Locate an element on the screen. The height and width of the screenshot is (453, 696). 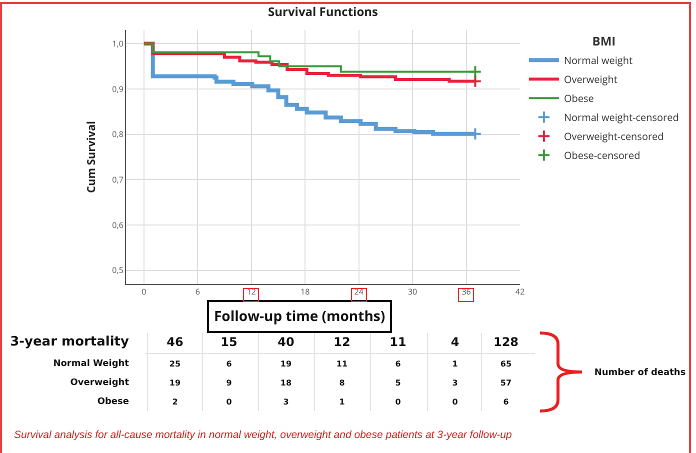
x-tick-label: 24 is located at coordinates (359, 292).